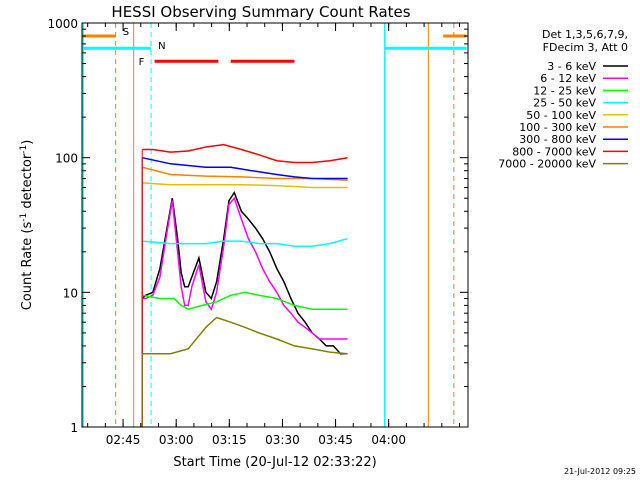 The height and width of the screenshot is (480, 640). What do you see at coordinates (547, 164) in the screenshot?
I see `legend-label-8: 7000 - 20000 keV` at bounding box center [547, 164].